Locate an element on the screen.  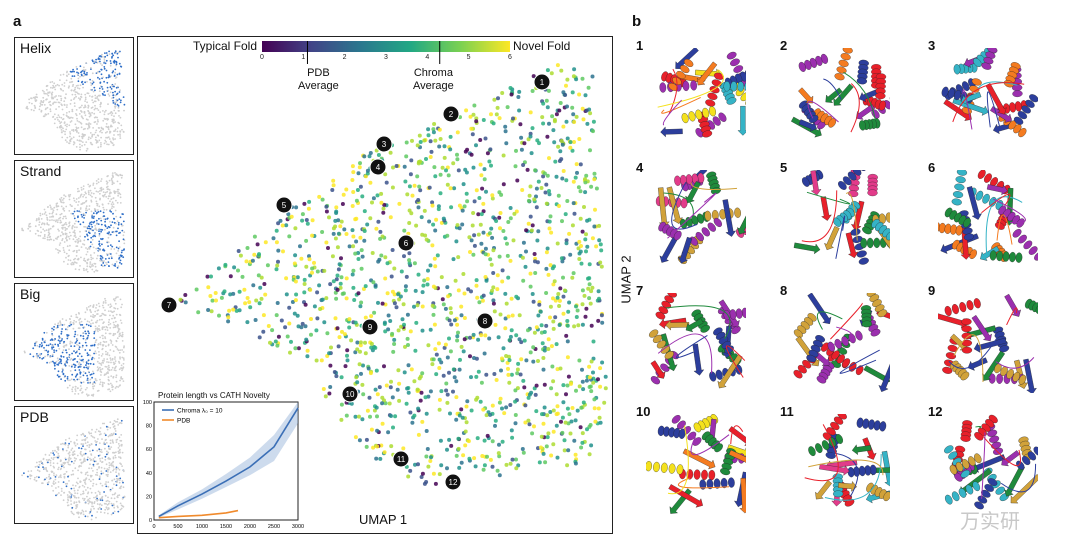
ribbon-segment is located at coordinates (669, 249).